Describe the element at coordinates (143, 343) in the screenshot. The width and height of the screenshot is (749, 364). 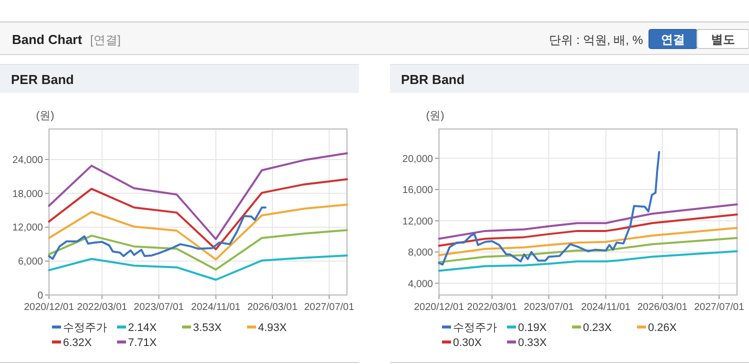
I see `legend-label: 7.71X` at that location.